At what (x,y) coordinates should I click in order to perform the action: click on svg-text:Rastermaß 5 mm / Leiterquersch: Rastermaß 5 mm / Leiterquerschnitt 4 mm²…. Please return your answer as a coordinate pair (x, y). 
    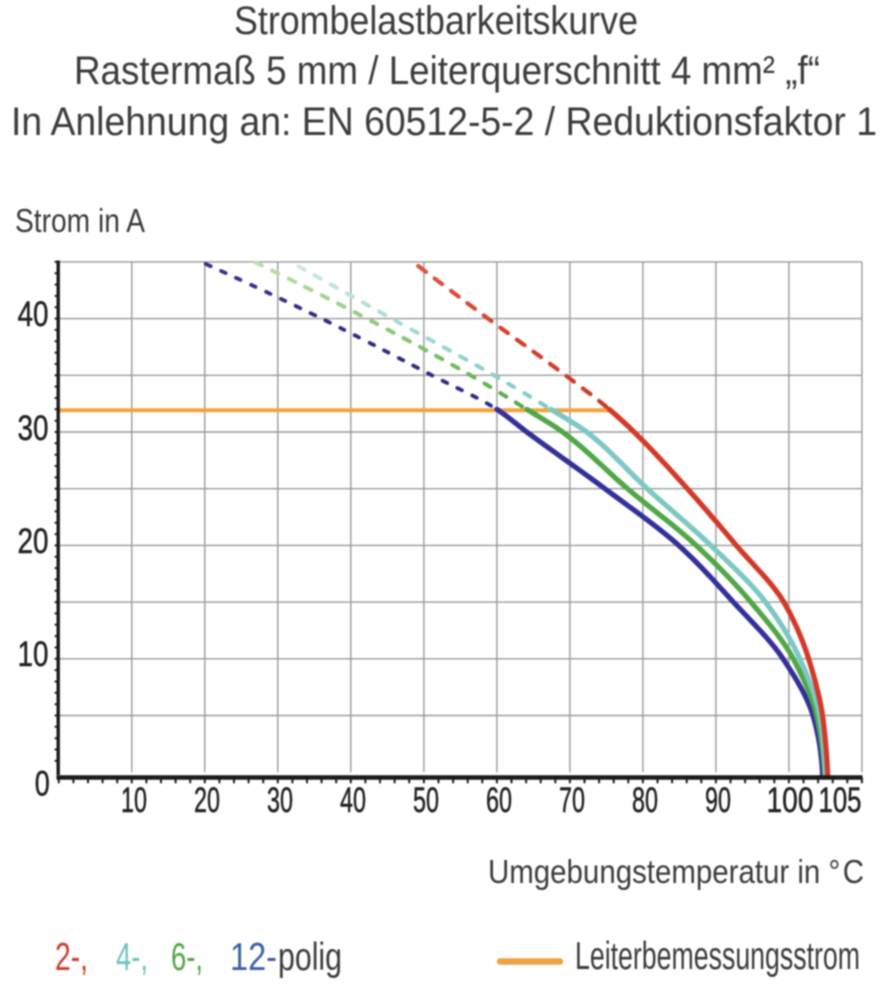
    Looking at the image, I should click on (447, 71).